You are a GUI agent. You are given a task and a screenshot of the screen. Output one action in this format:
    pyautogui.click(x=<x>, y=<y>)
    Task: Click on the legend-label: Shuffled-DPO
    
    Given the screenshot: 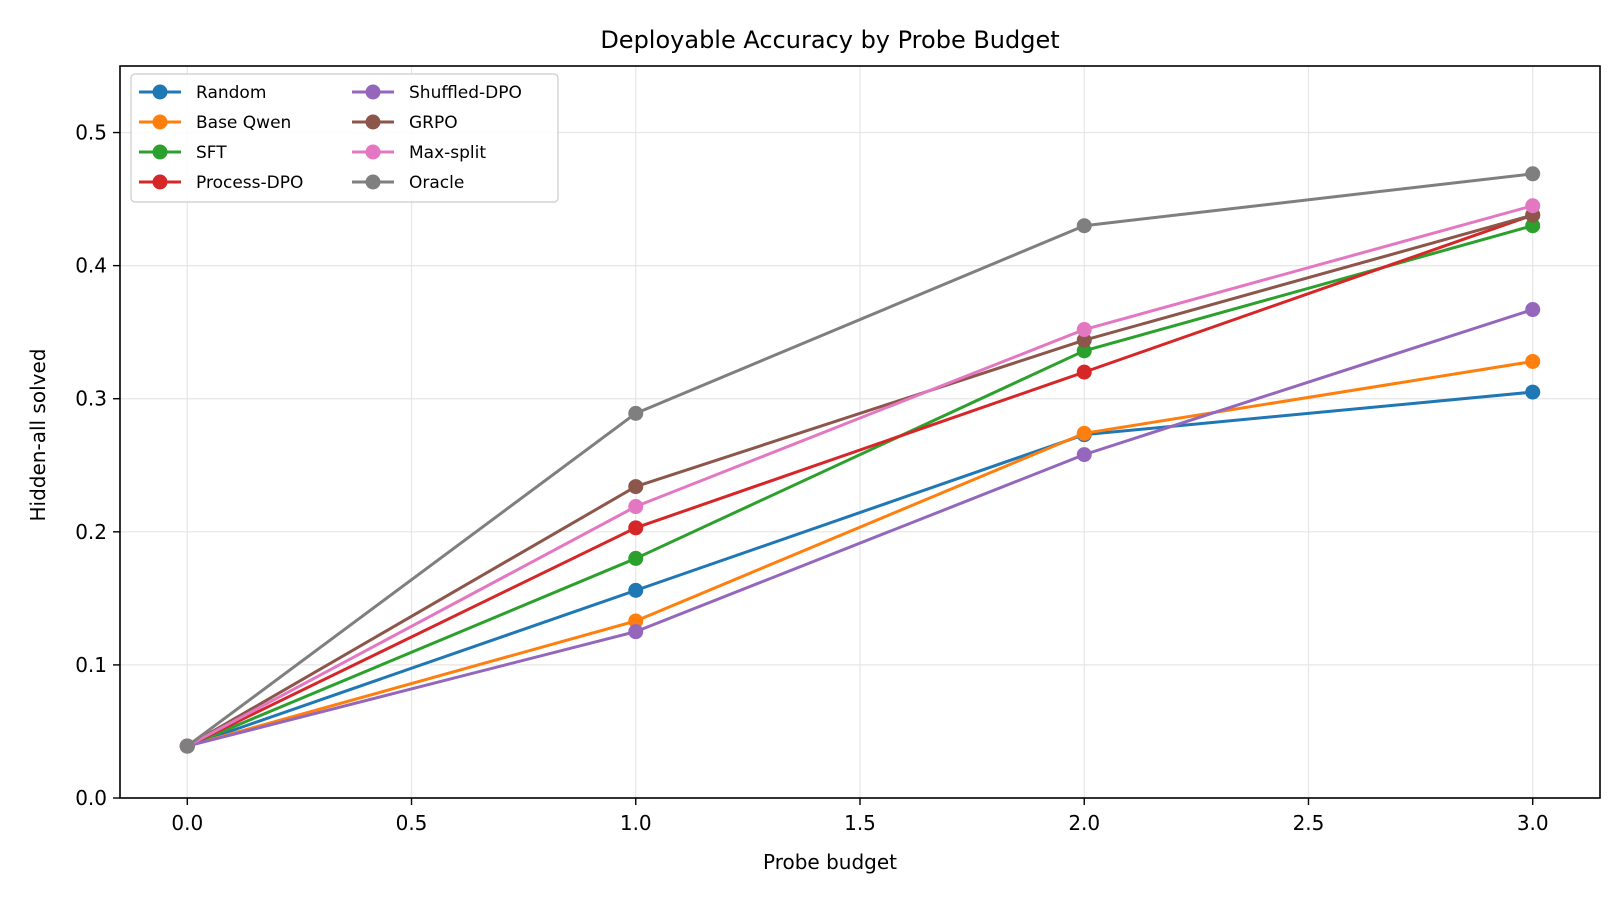 What is the action you would take?
    pyautogui.click(x=465, y=93)
    